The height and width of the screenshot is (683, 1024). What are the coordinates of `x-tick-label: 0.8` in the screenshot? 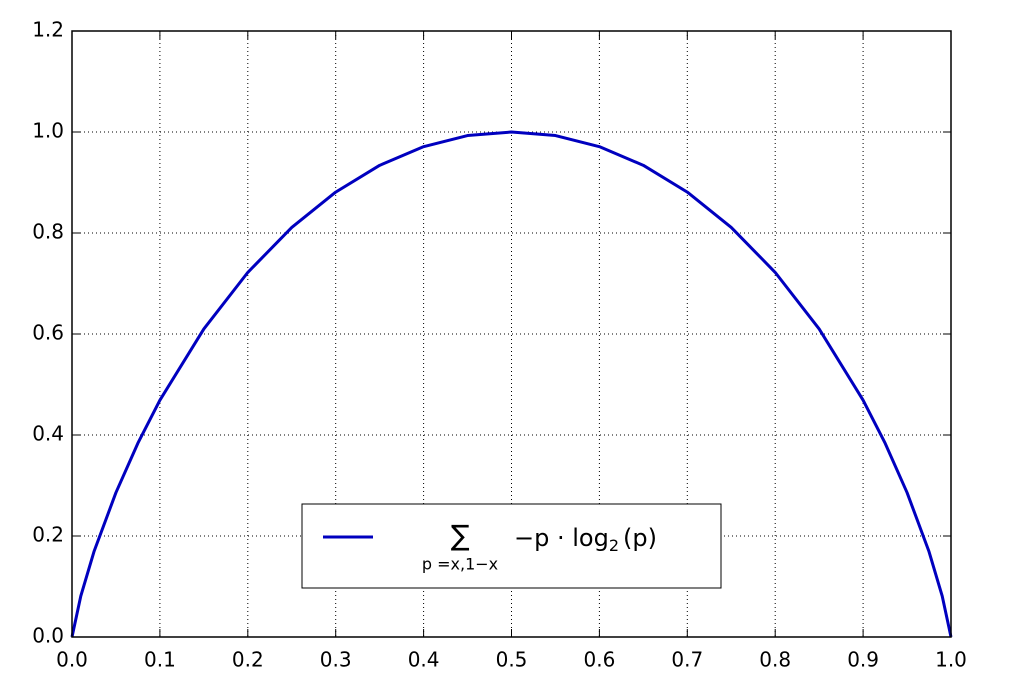 It's located at (775, 660).